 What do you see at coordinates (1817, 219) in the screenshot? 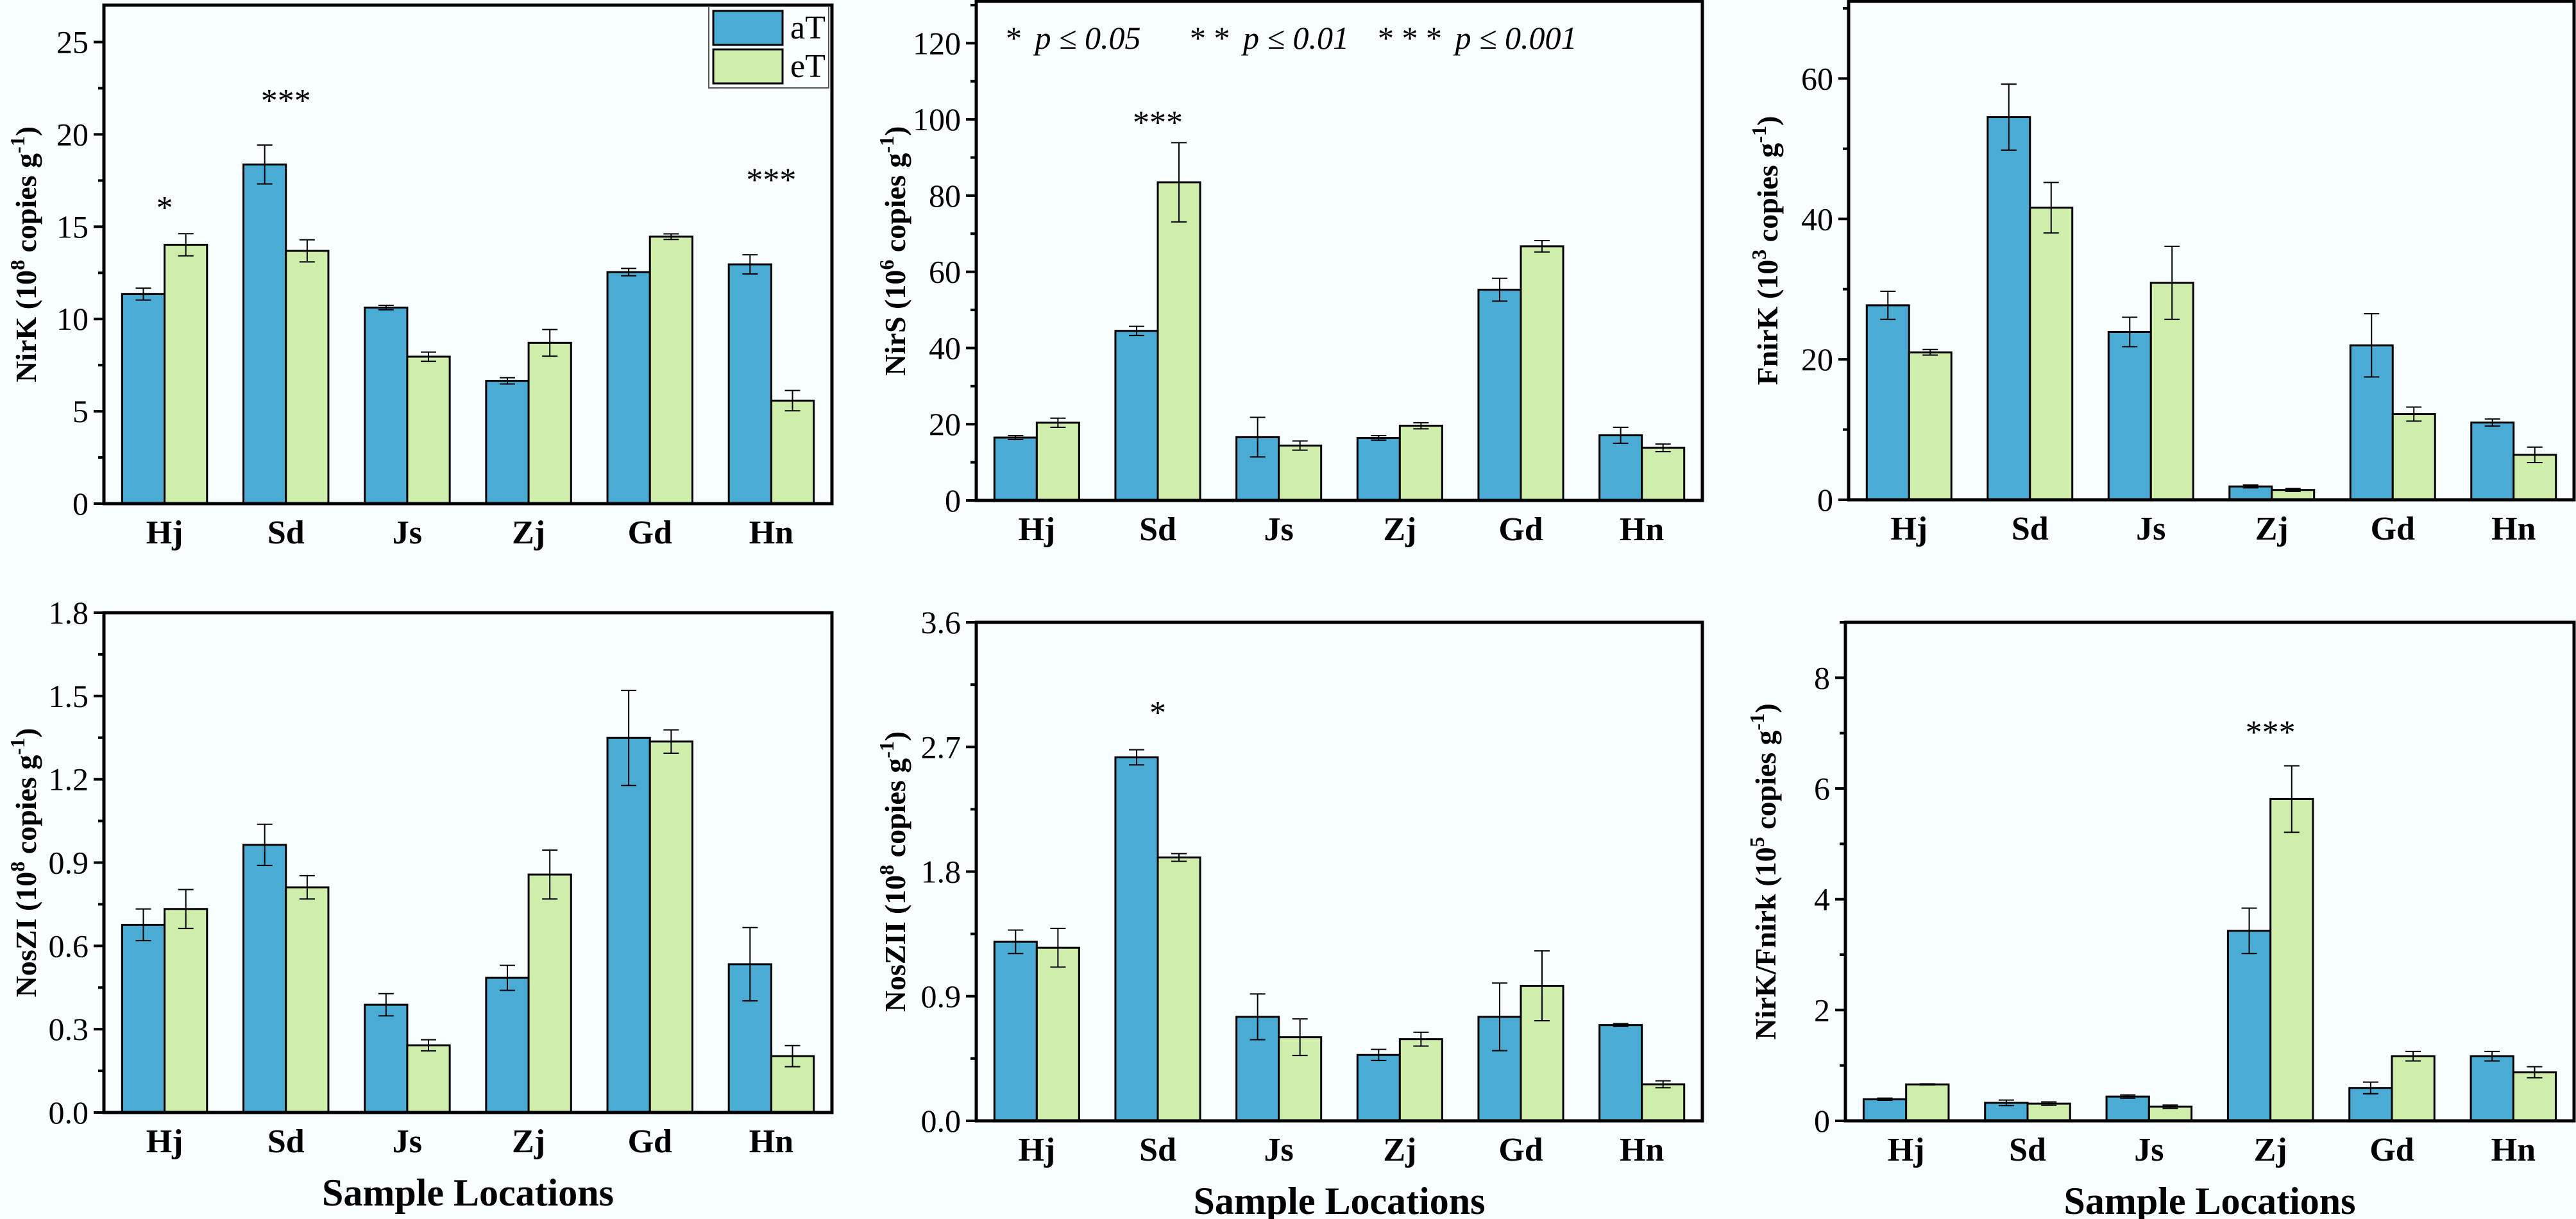
I see `y-tick-label: 40` at bounding box center [1817, 219].